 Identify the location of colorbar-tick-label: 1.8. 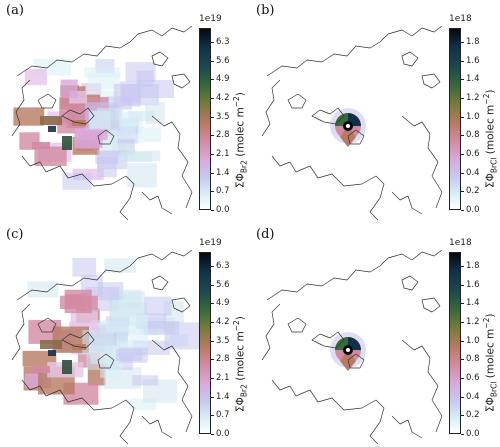
(473, 42).